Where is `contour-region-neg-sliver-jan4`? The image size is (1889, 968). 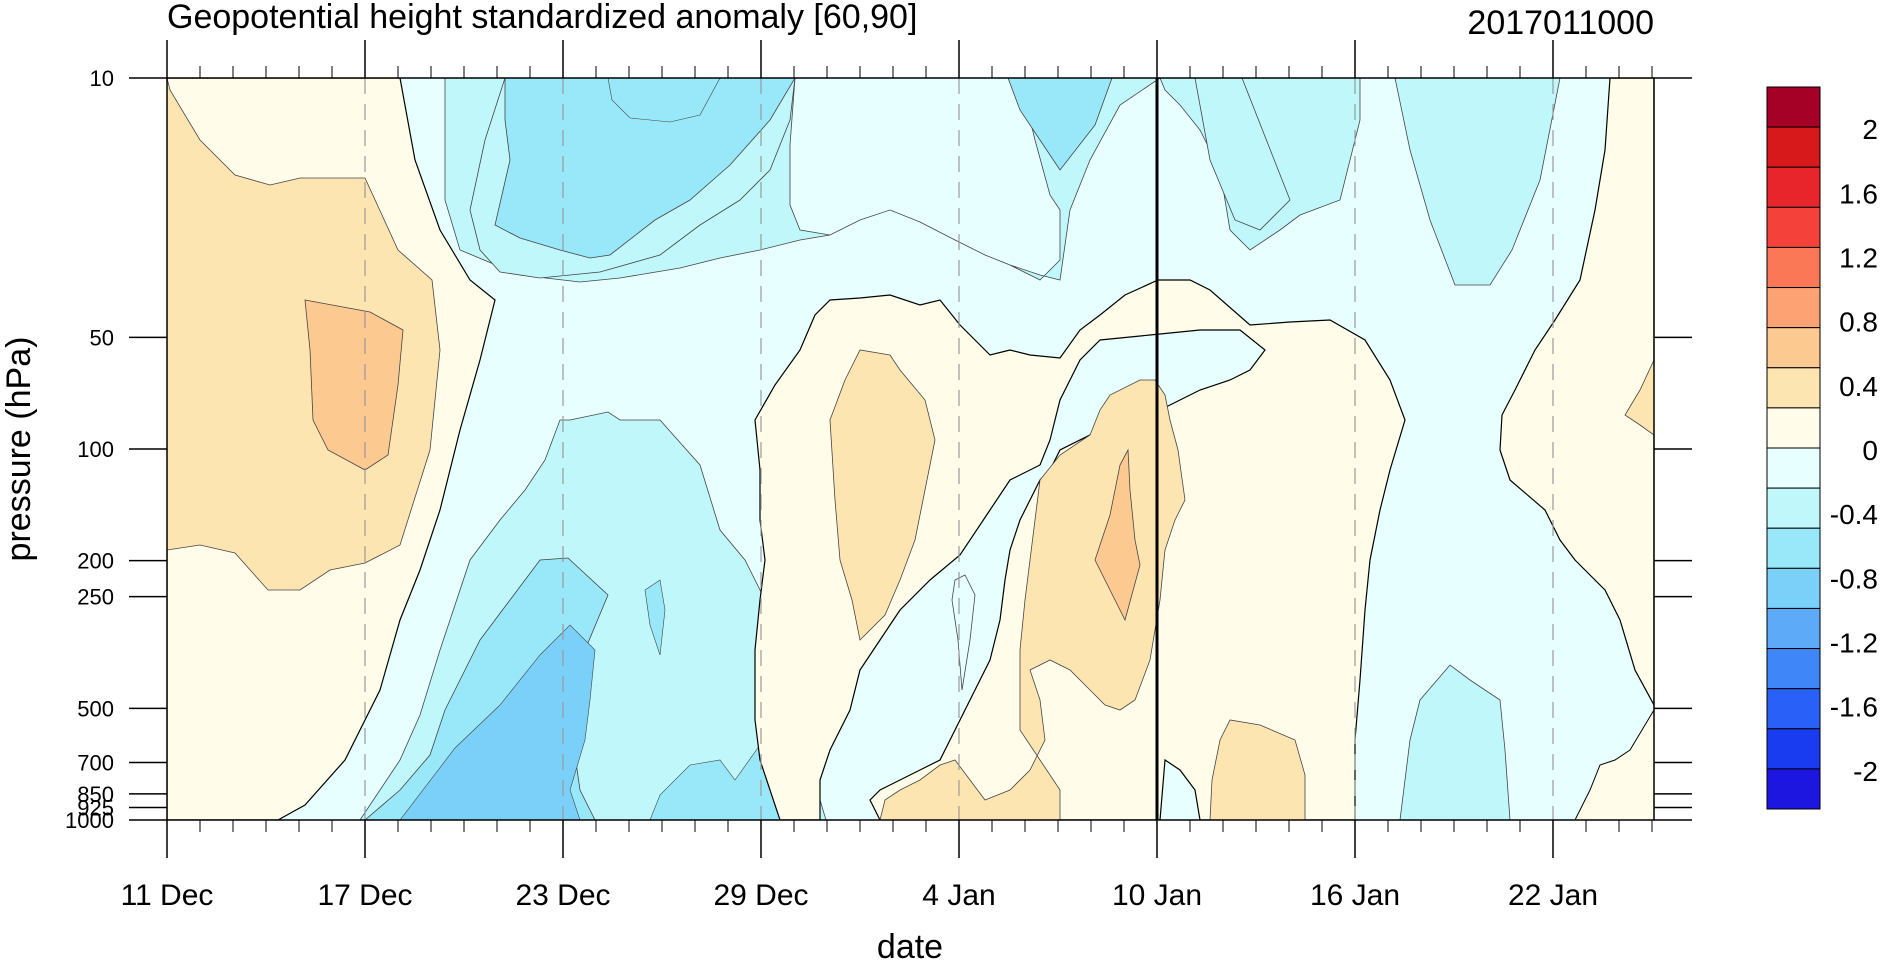 contour-region-neg-sliver-jan4 is located at coordinates (963, 632).